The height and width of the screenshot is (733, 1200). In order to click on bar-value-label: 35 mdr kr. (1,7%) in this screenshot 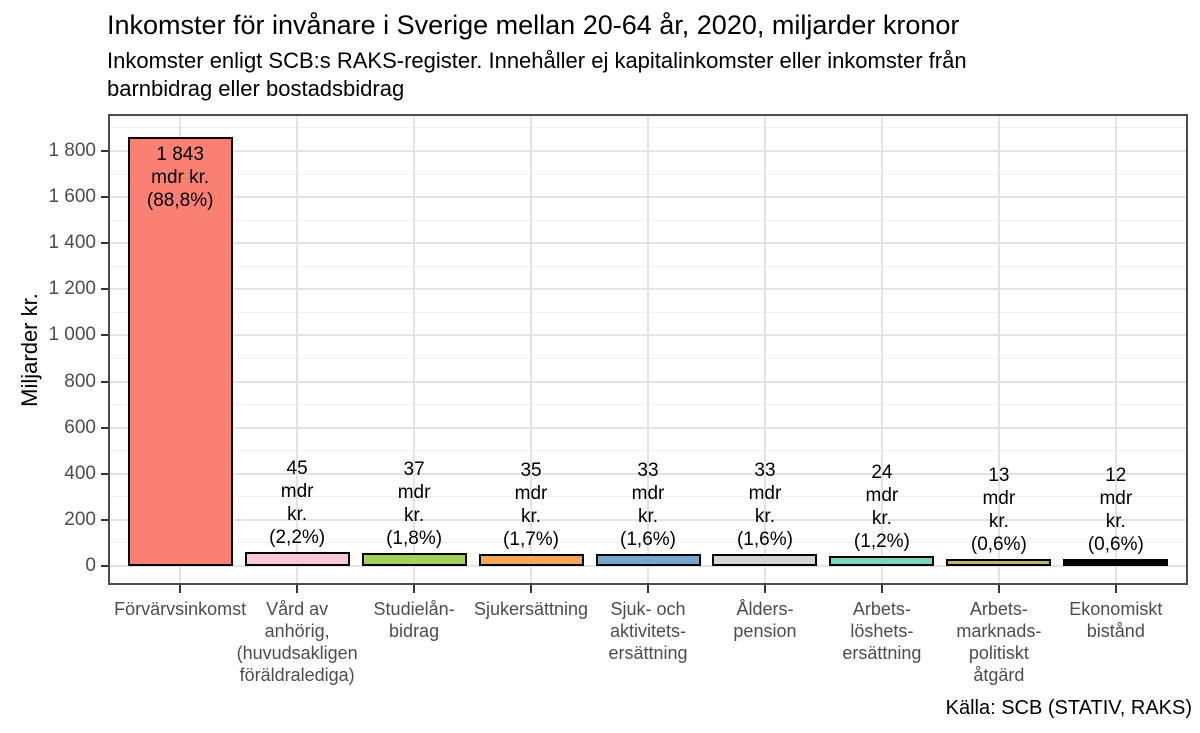, I will do `click(531, 505)`.